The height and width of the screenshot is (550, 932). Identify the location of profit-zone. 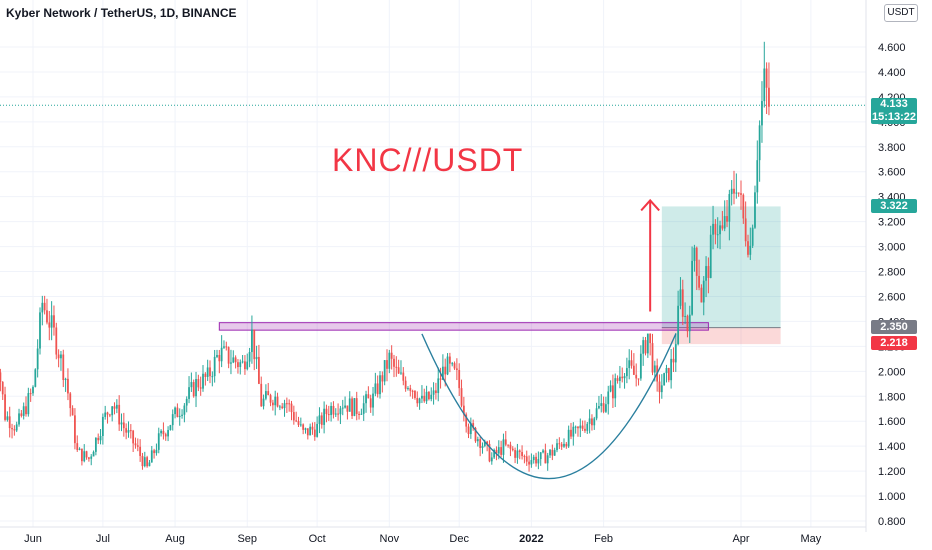
(721, 267).